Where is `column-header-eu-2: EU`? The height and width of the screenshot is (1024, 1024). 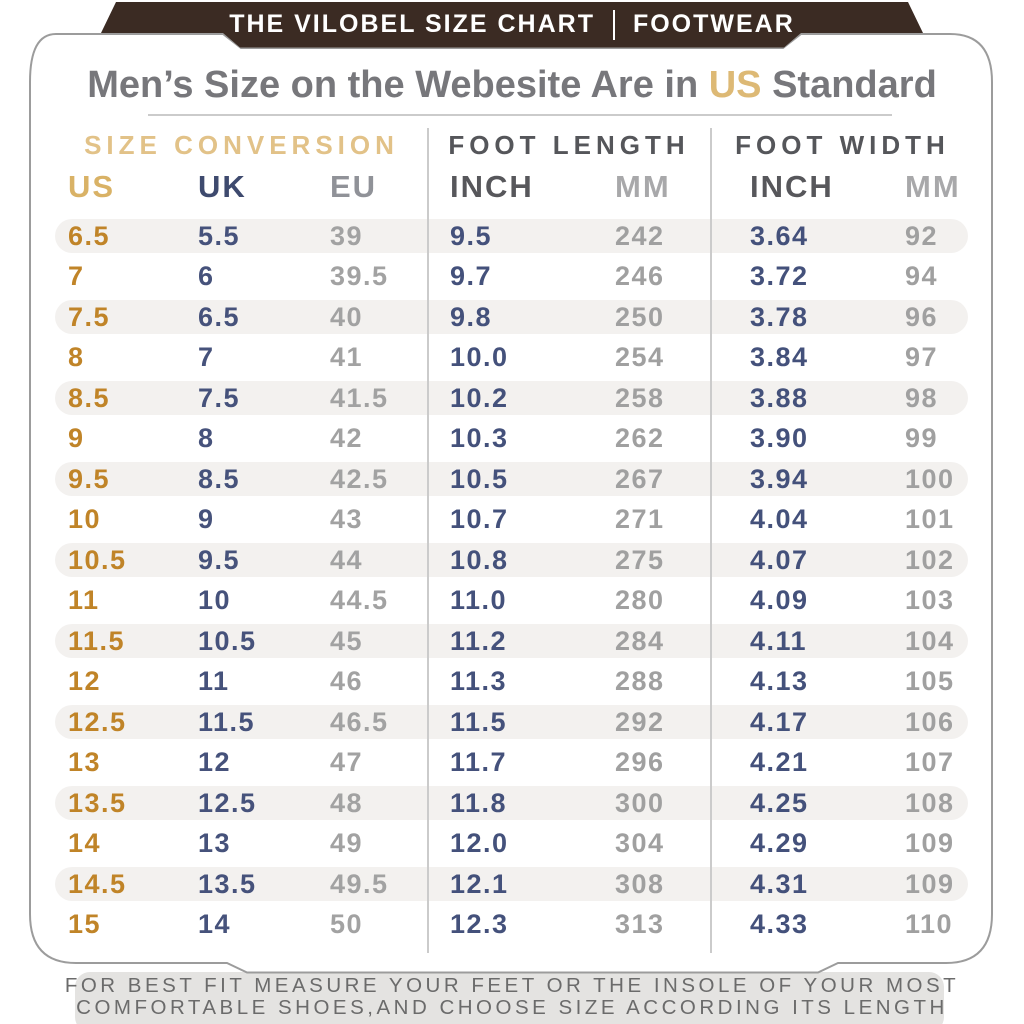 column-header-eu-2: EU is located at coordinates (354, 186).